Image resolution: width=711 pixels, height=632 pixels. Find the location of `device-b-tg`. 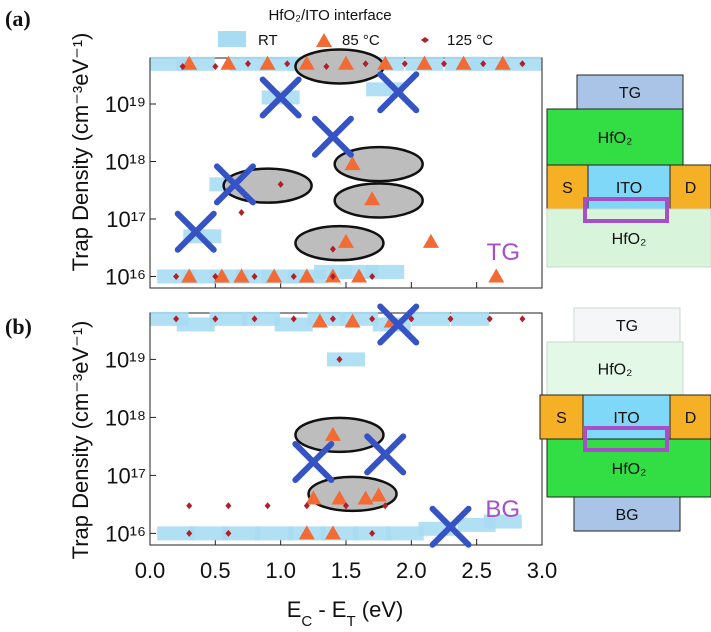

device-b-tg is located at coordinates (627, 325).